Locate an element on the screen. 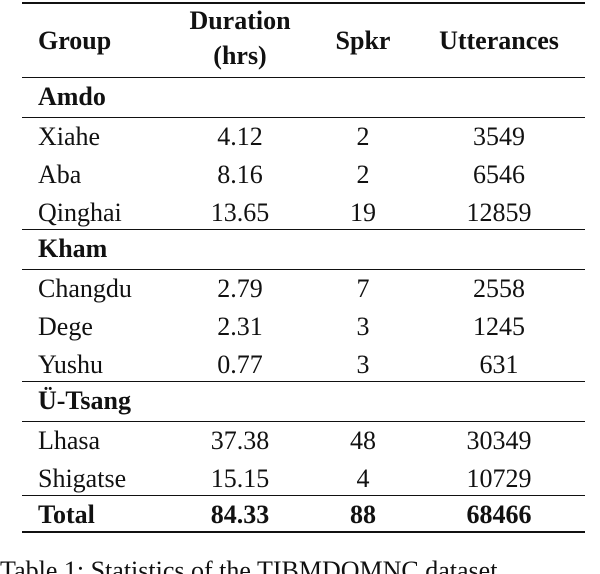 The height and width of the screenshot is (574, 600). data-cell: Xiahe is located at coordinates (69, 136).